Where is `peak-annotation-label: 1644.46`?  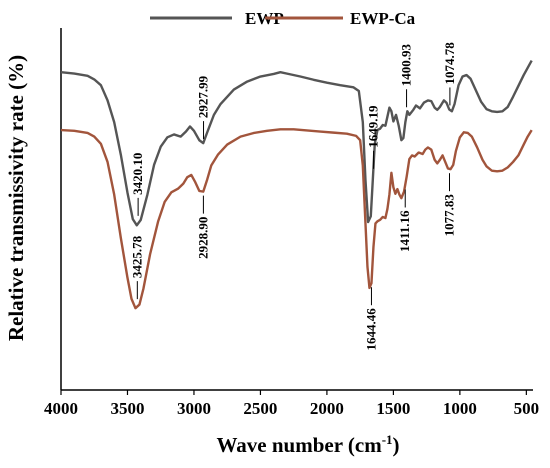 peak-annotation-label: 1644.46 is located at coordinates (370, 329).